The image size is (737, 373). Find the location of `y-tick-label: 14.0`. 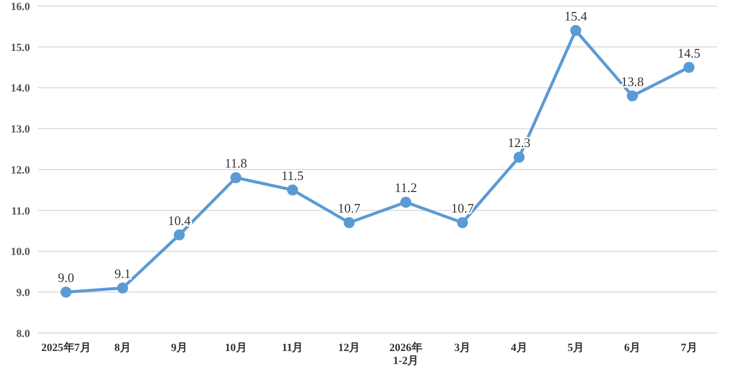

y-tick-label: 14.0 is located at coordinates (20, 88).